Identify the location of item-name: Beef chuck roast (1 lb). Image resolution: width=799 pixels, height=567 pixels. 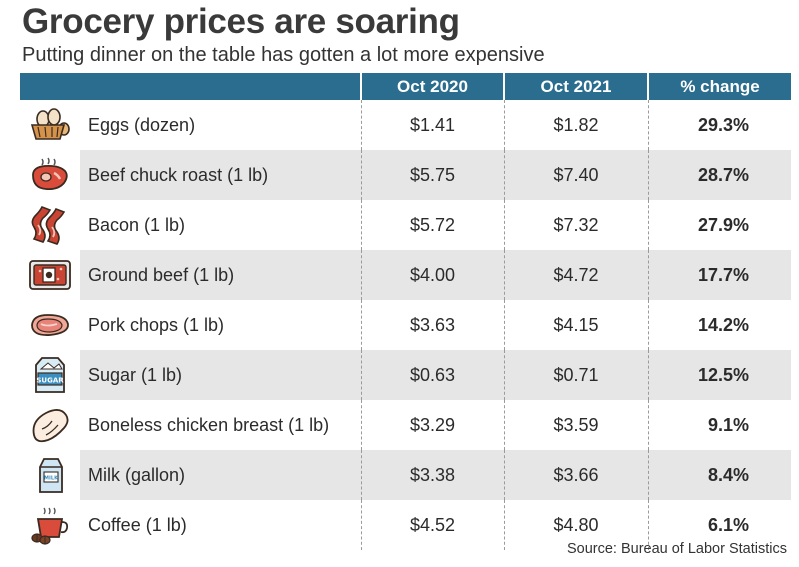
(220, 175).